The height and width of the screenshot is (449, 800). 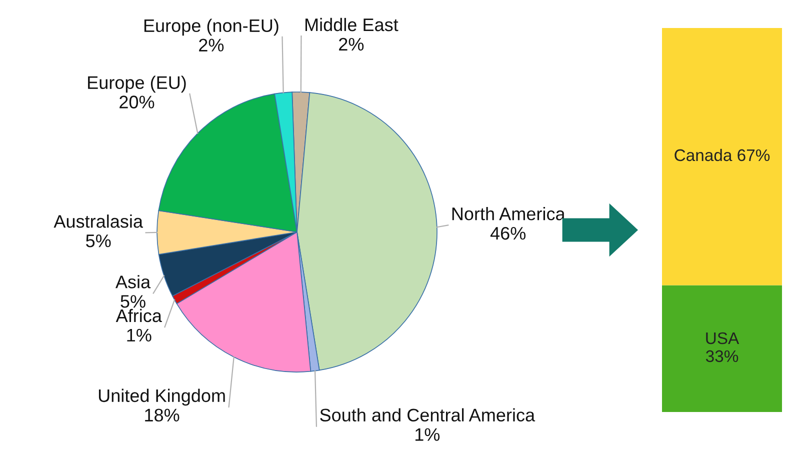 What do you see at coordinates (722, 356) in the screenshot?
I see `data-label: 33%` at bounding box center [722, 356].